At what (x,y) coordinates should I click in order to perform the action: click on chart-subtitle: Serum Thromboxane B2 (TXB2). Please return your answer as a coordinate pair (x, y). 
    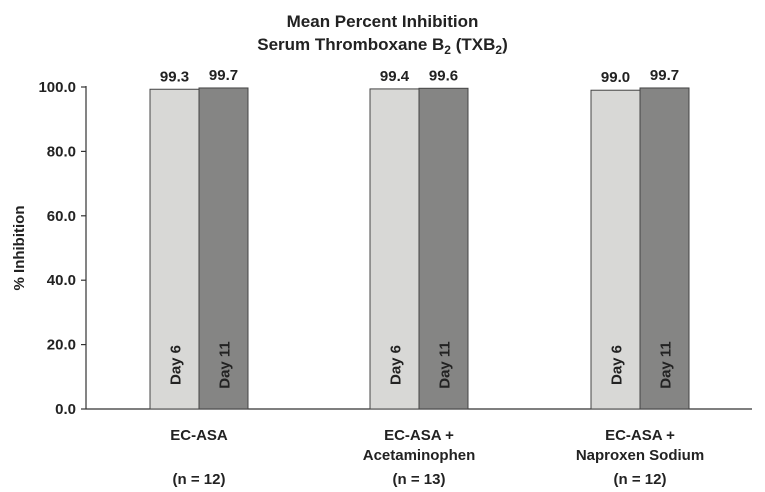
    Looking at the image, I should click on (382, 46).